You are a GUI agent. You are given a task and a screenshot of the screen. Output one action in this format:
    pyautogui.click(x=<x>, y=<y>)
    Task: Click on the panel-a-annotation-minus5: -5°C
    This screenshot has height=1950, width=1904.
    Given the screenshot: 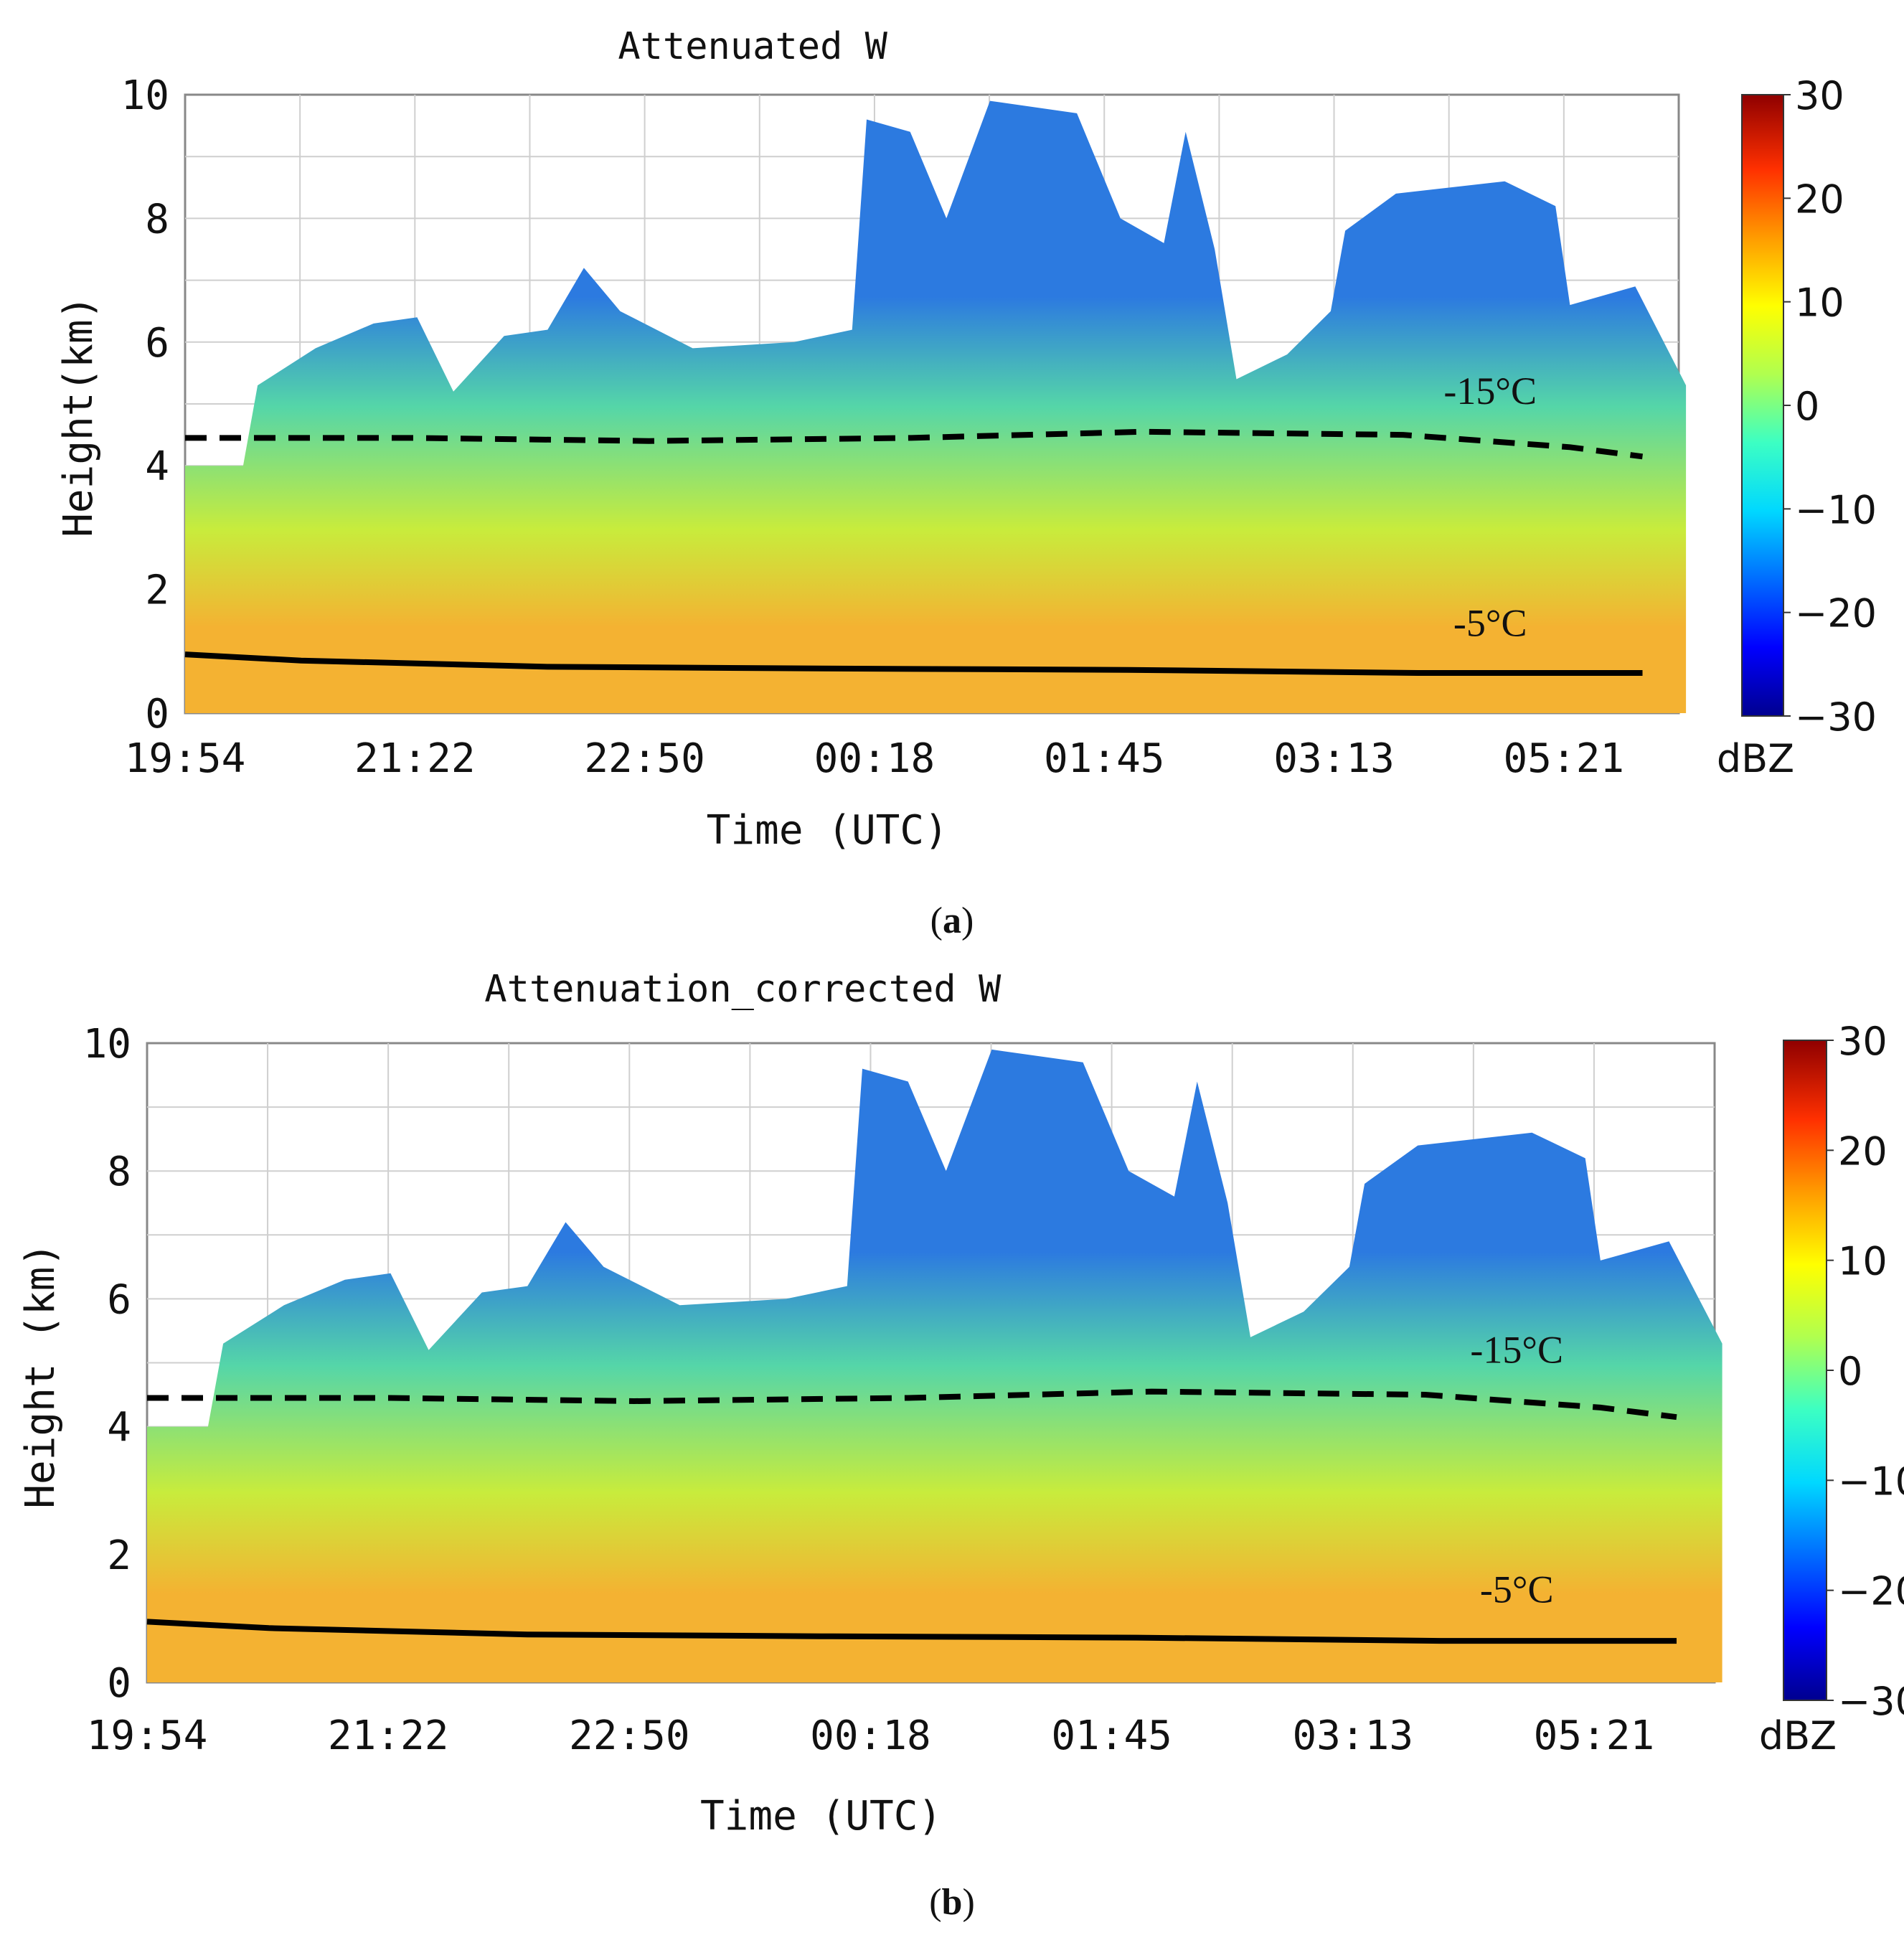 What is the action you would take?
    pyautogui.click(x=1490, y=622)
    